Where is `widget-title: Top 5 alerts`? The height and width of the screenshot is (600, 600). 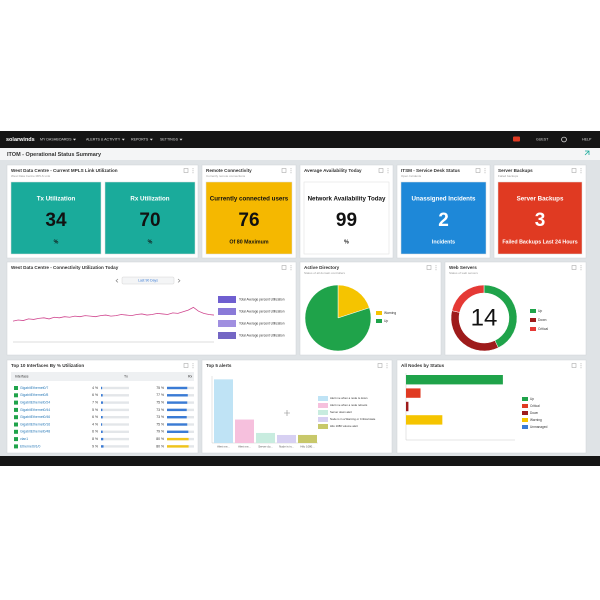
widget-title: Top 5 alerts is located at coordinates (219, 365).